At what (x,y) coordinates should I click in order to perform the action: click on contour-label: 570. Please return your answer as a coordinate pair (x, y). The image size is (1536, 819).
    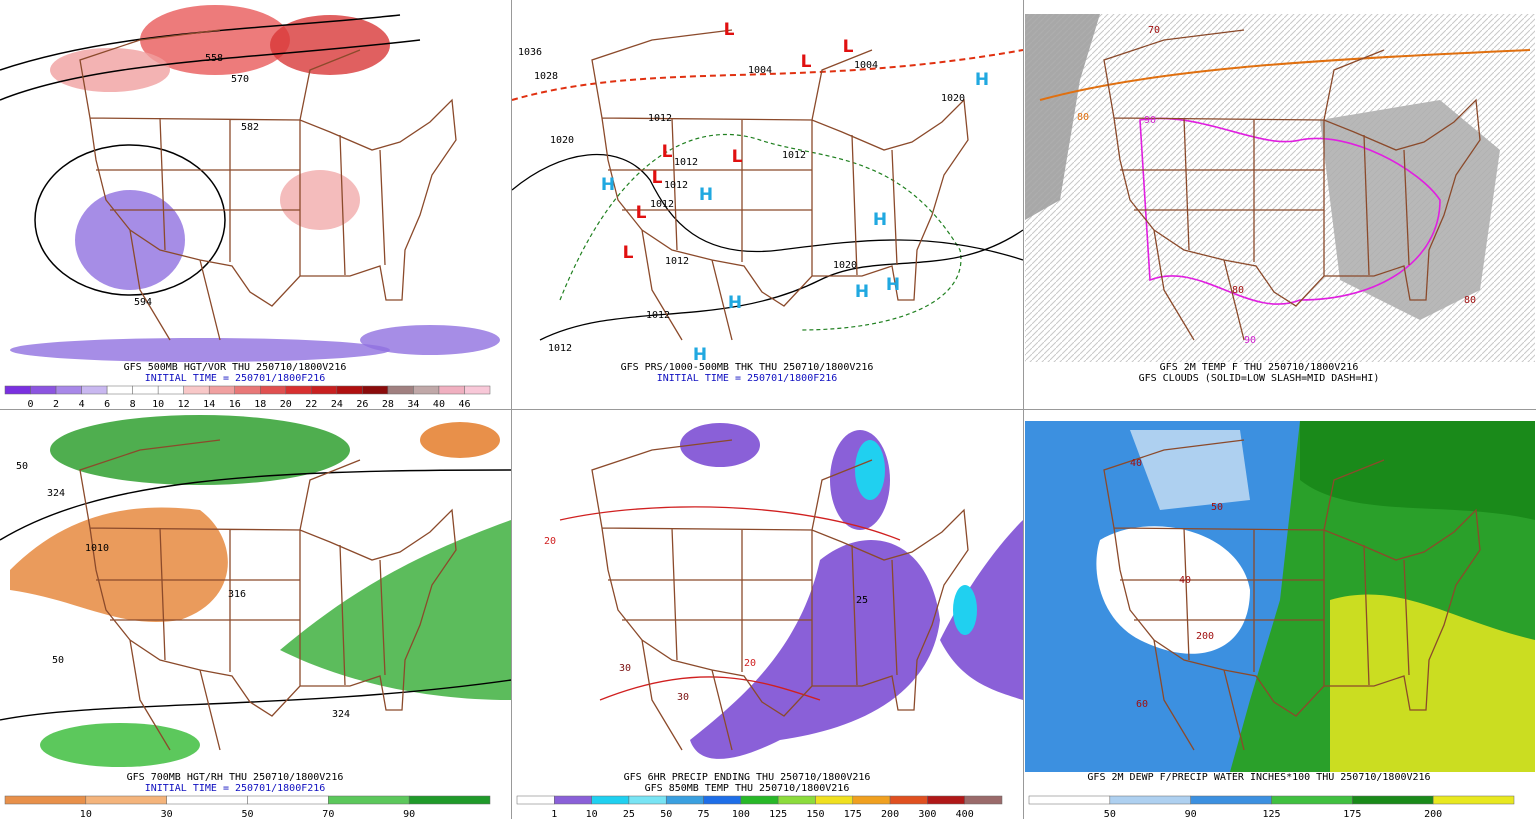
    Looking at the image, I should click on (240, 79).